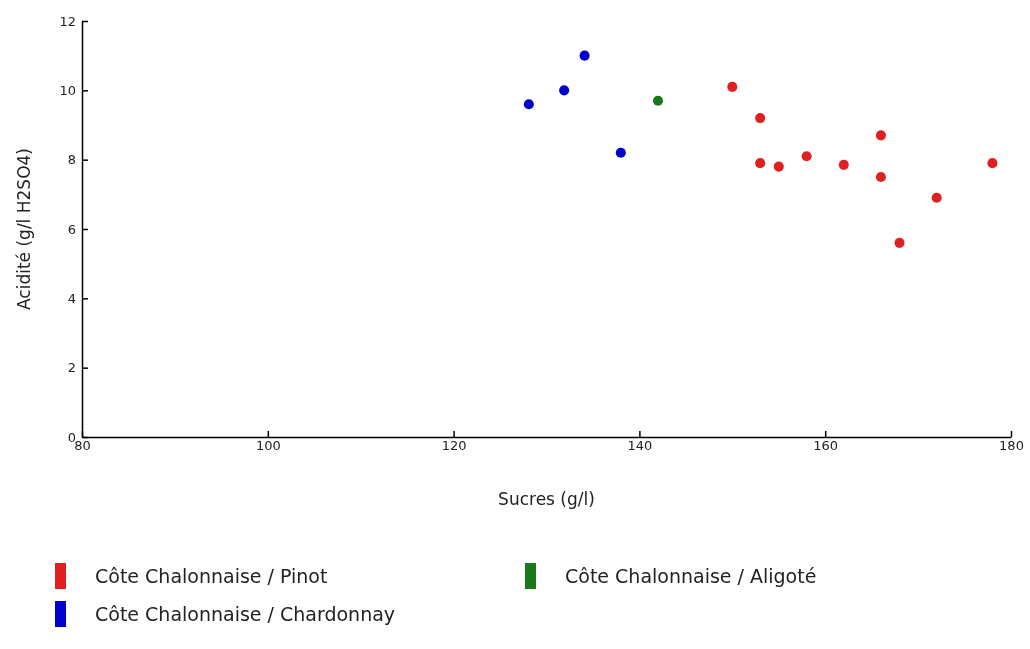  I want to click on x-axis-title: Sucres (g/l), so click(546, 499).